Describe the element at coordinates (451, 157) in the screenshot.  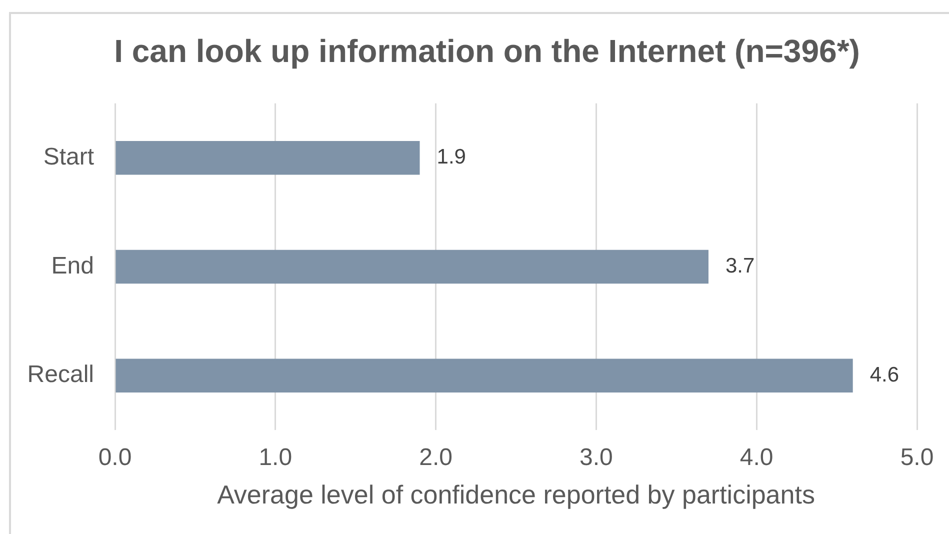
I see `data-label: 1.9` at that location.